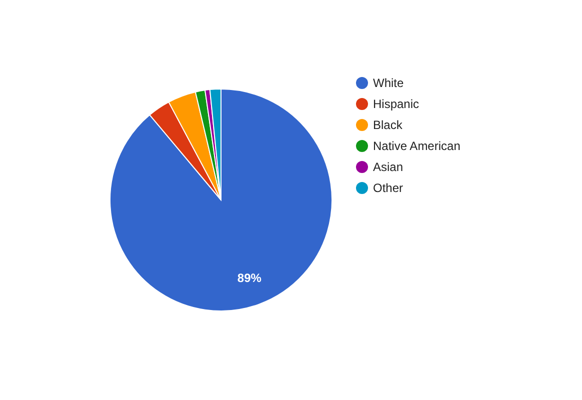  What do you see at coordinates (388, 188) in the screenshot?
I see `legend-label: Other` at bounding box center [388, 188].